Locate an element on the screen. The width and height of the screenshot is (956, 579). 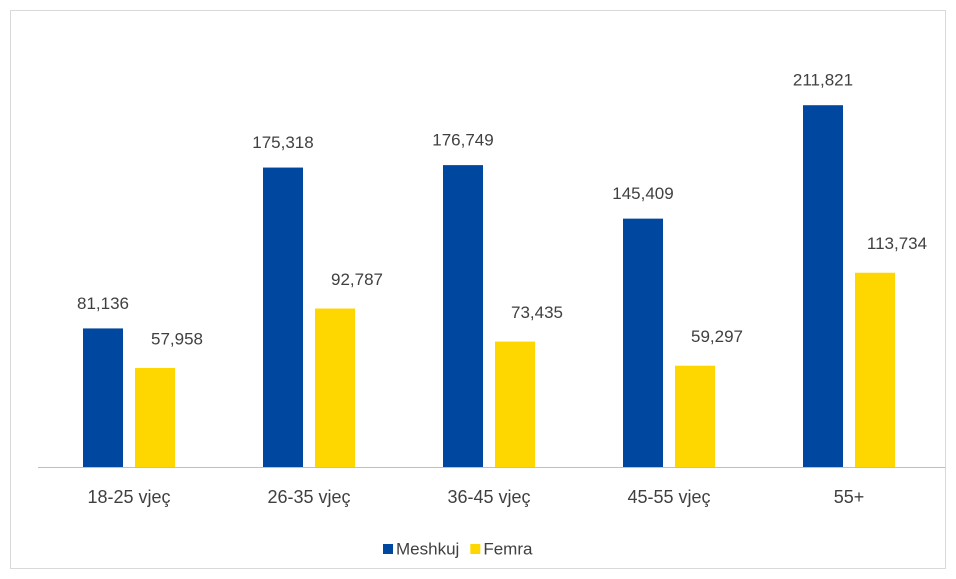
data-label: 211,821 is located at coordinates (823, 80).